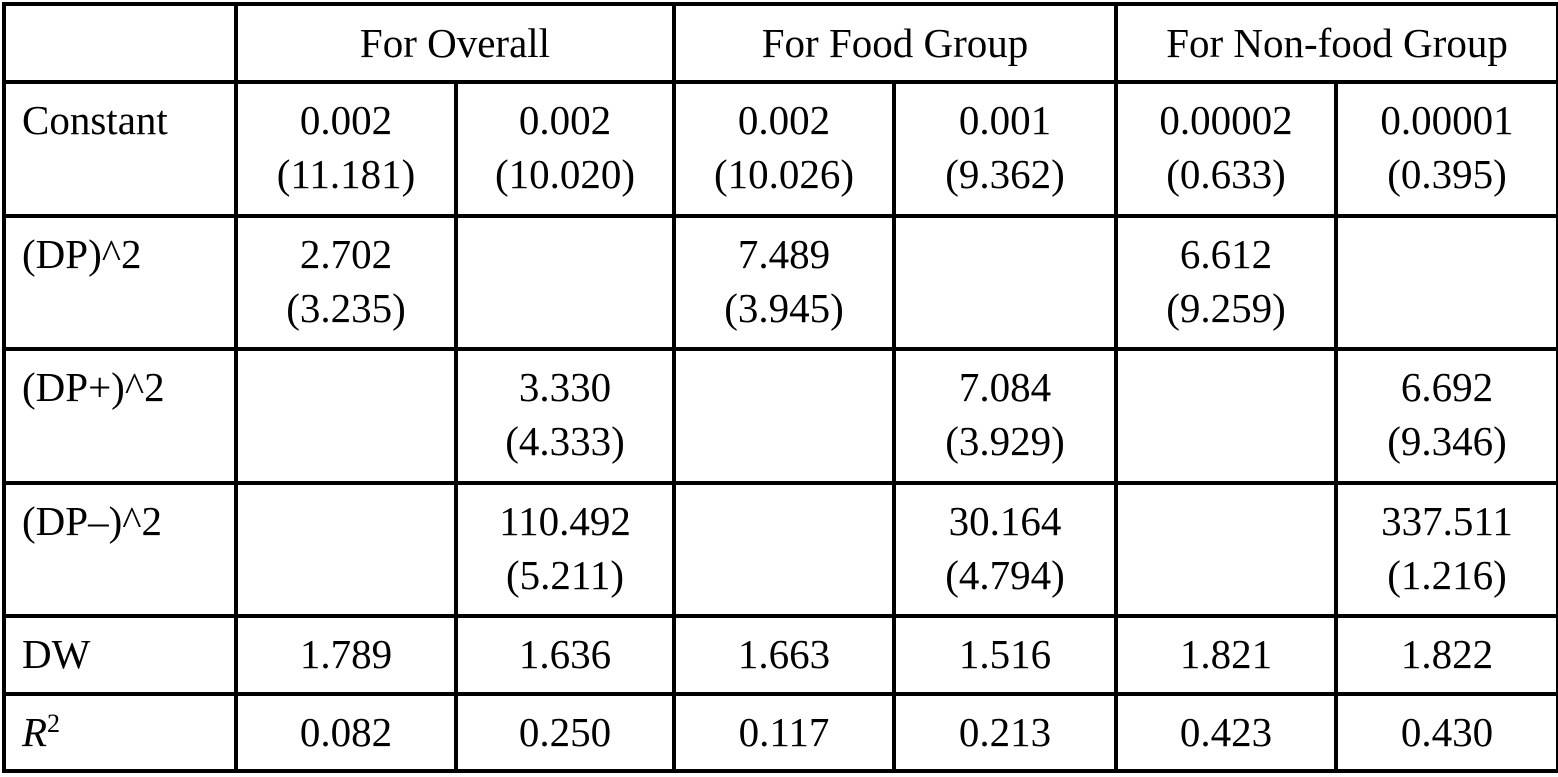  I want to click on table-row-r-squared: R2 0.082 0.250 0.117 0.213 0.423 0.430, so click(780, 732).